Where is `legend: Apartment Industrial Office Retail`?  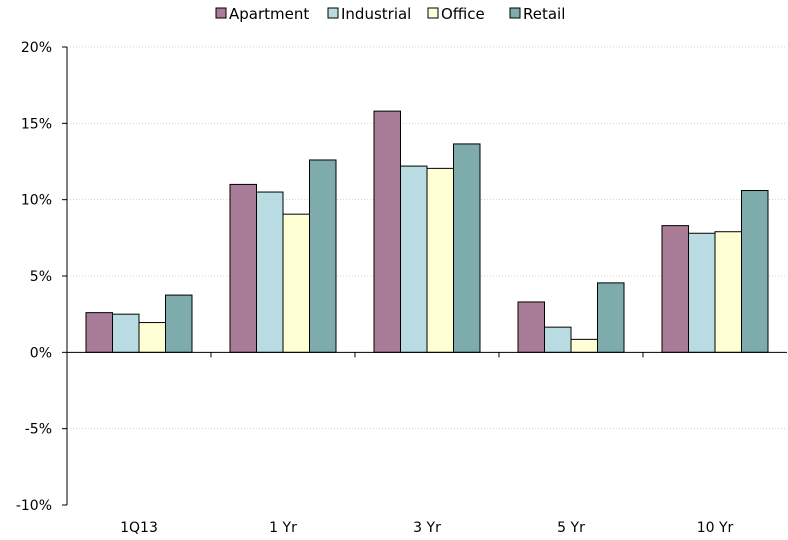
legend: Apartment Industrial Office Retail is located at coordinates (390, 14).